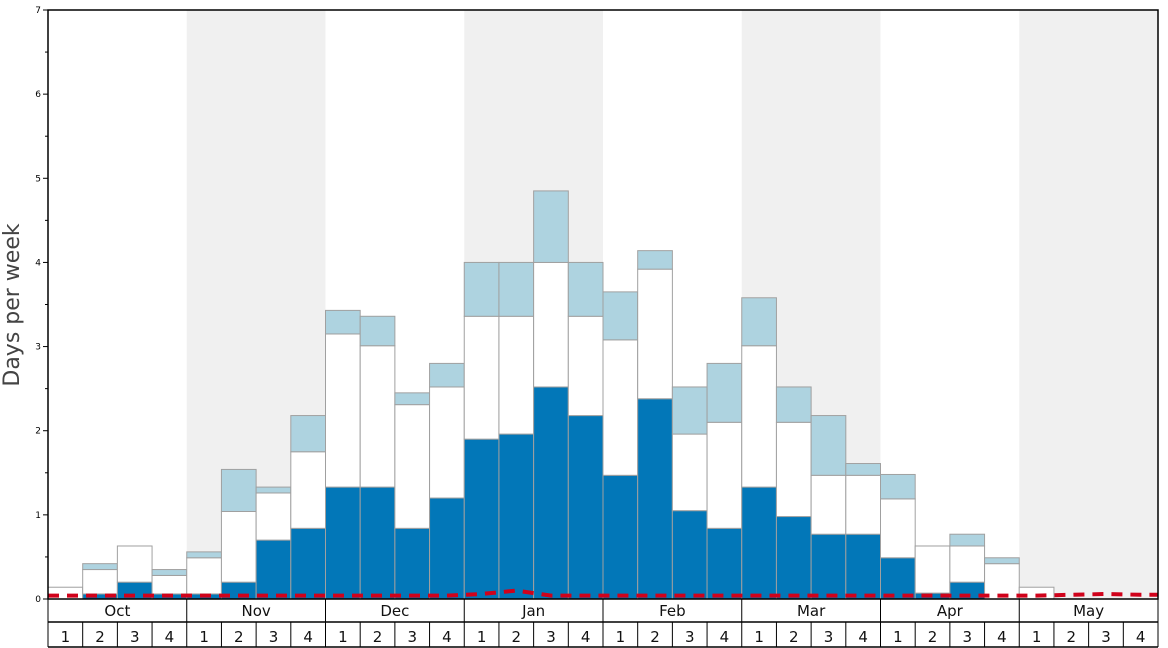 The width and height of the screenshot is (1168, 648). What do you see at coordinates (394, 611) in the screenshot?
I see `month-label: Dec` at bounding box center [394, 611].